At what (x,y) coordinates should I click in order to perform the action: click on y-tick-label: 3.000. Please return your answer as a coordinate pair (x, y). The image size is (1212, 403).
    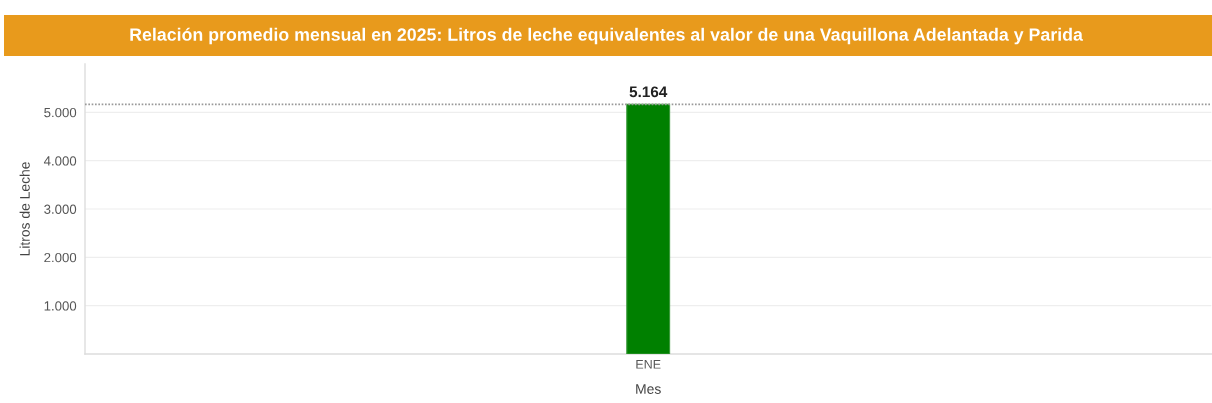
    Looking at the image, I should click on (60, 209).